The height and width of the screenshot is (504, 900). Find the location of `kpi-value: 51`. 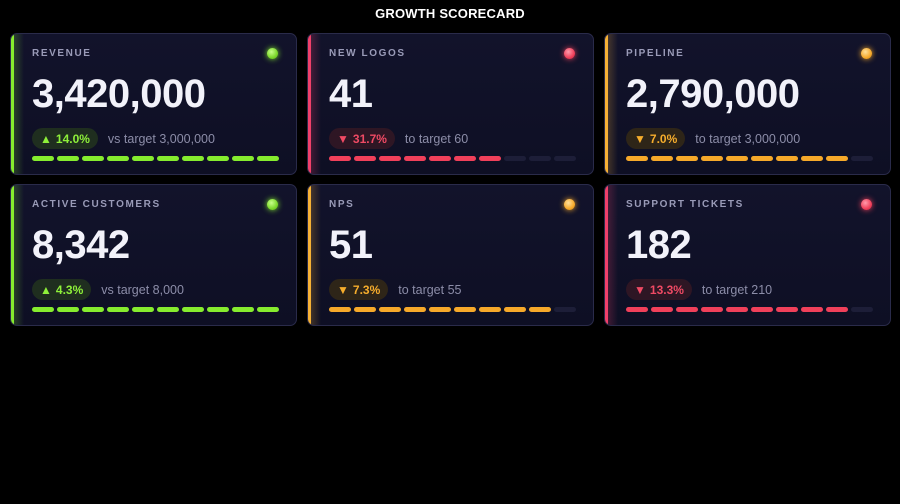

kpi-value: 51 is located at coordinates (351, 245).